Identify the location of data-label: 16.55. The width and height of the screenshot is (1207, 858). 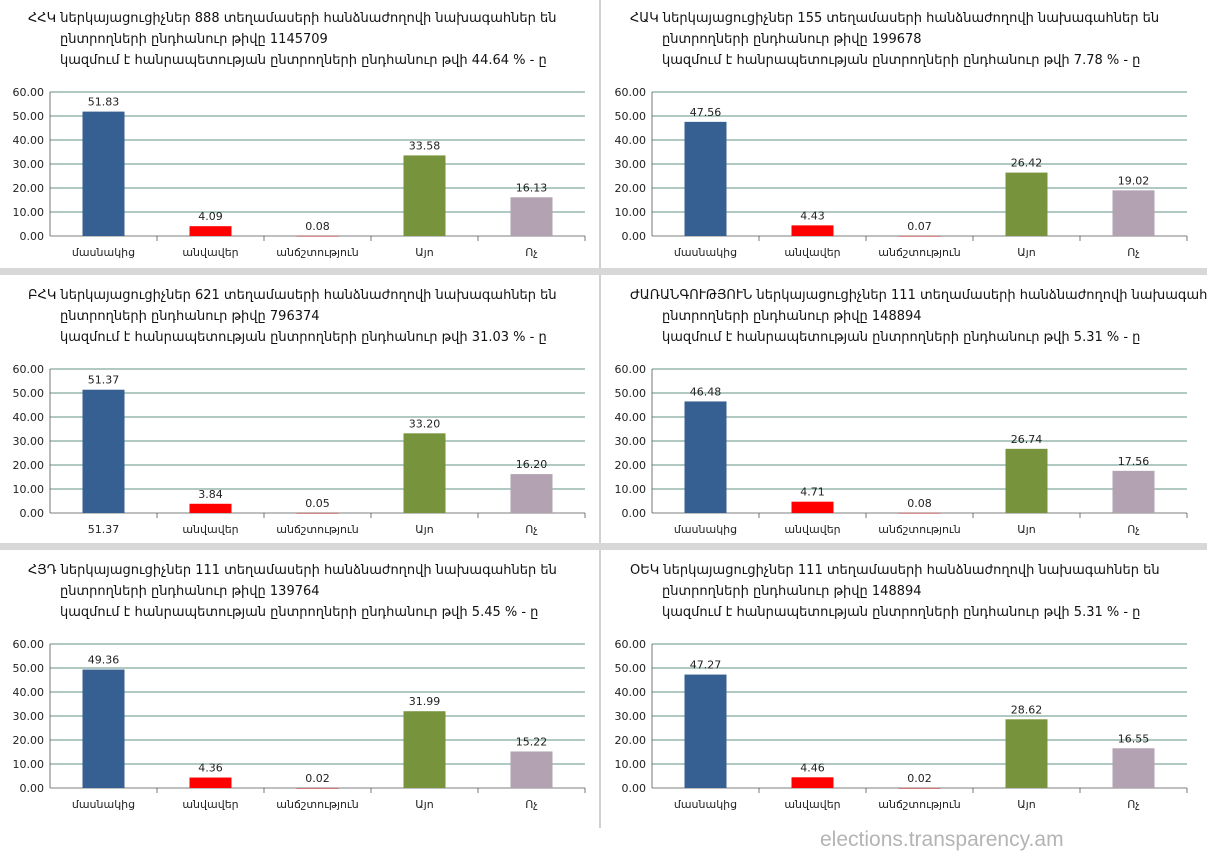
(1134, 738).